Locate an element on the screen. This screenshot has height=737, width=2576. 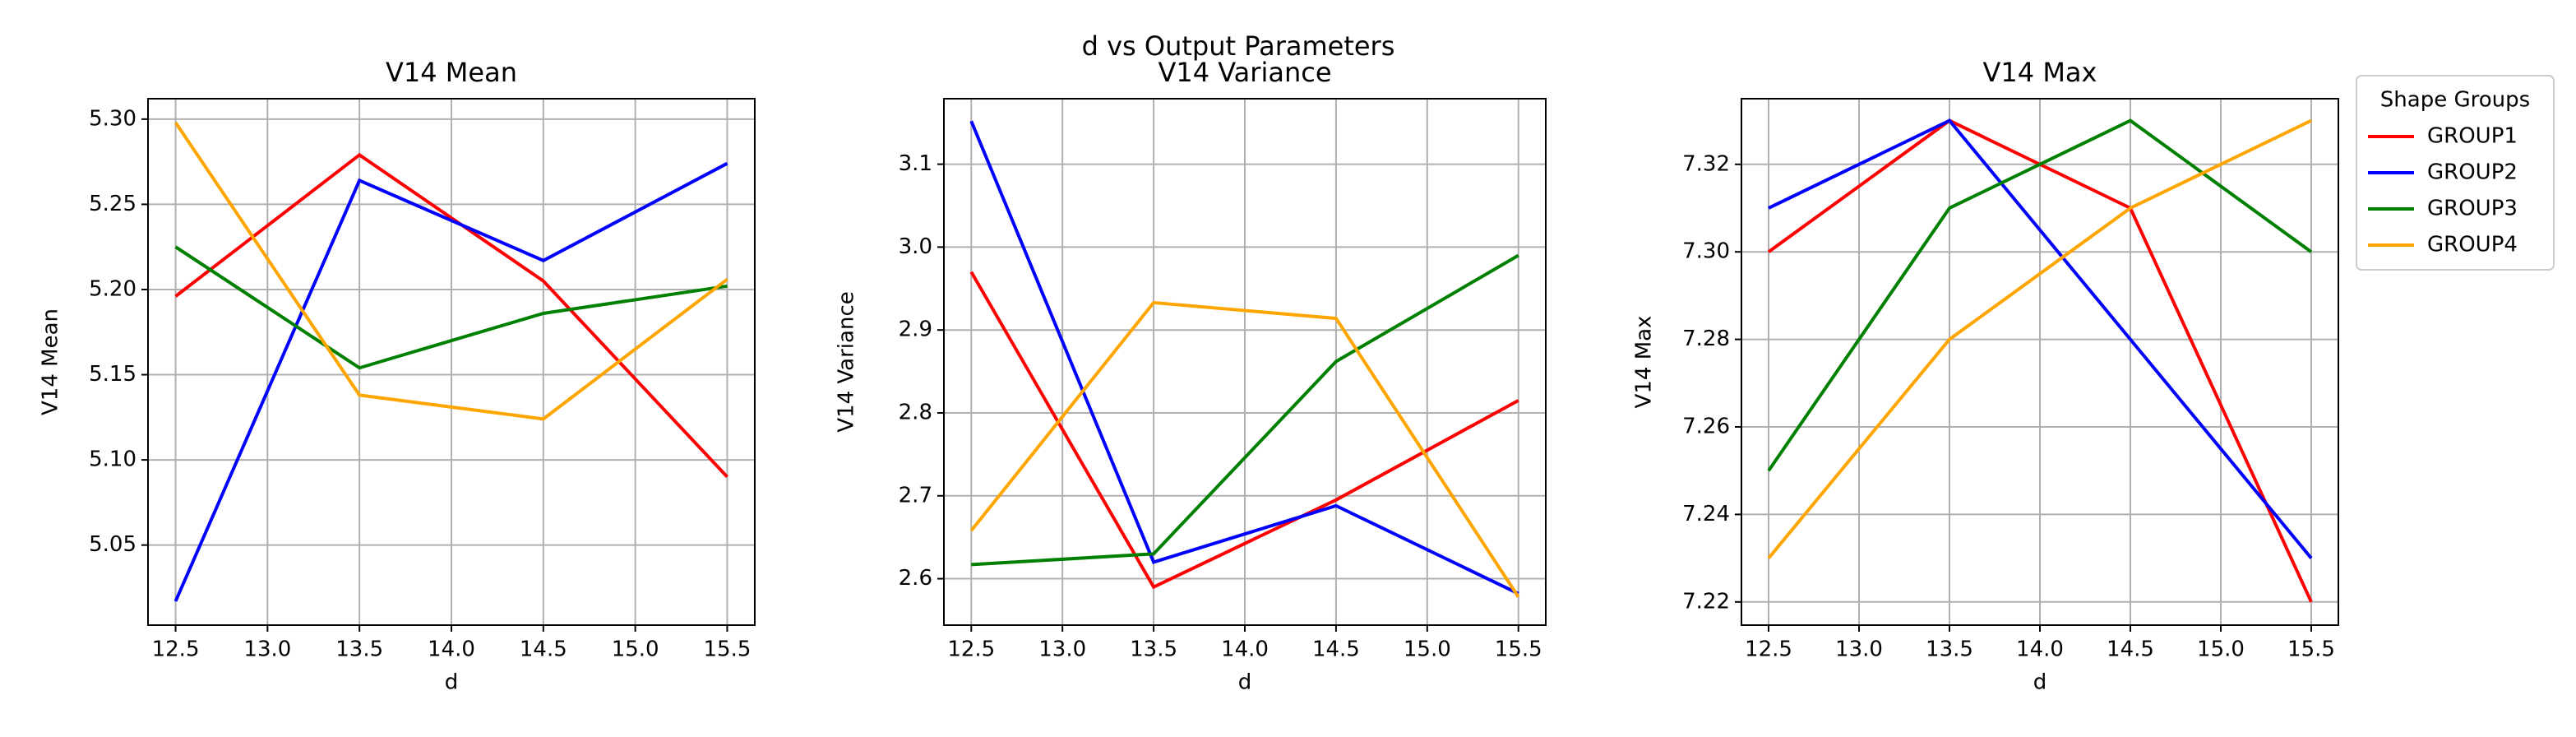
chart-title: V14 Variance is located at coordinates (1244, 73).